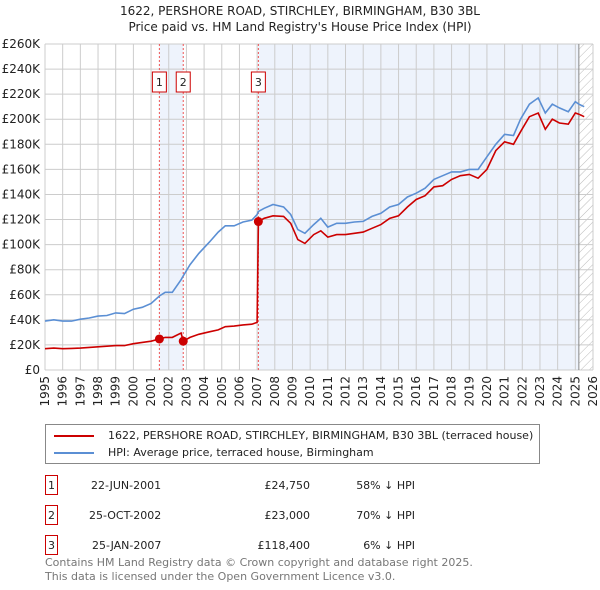 The height and width of the screenshot is (590, 600). Describe the element at coordinates (51, 515) in the screenshot. I see `transaction-badge: 2` at that location.